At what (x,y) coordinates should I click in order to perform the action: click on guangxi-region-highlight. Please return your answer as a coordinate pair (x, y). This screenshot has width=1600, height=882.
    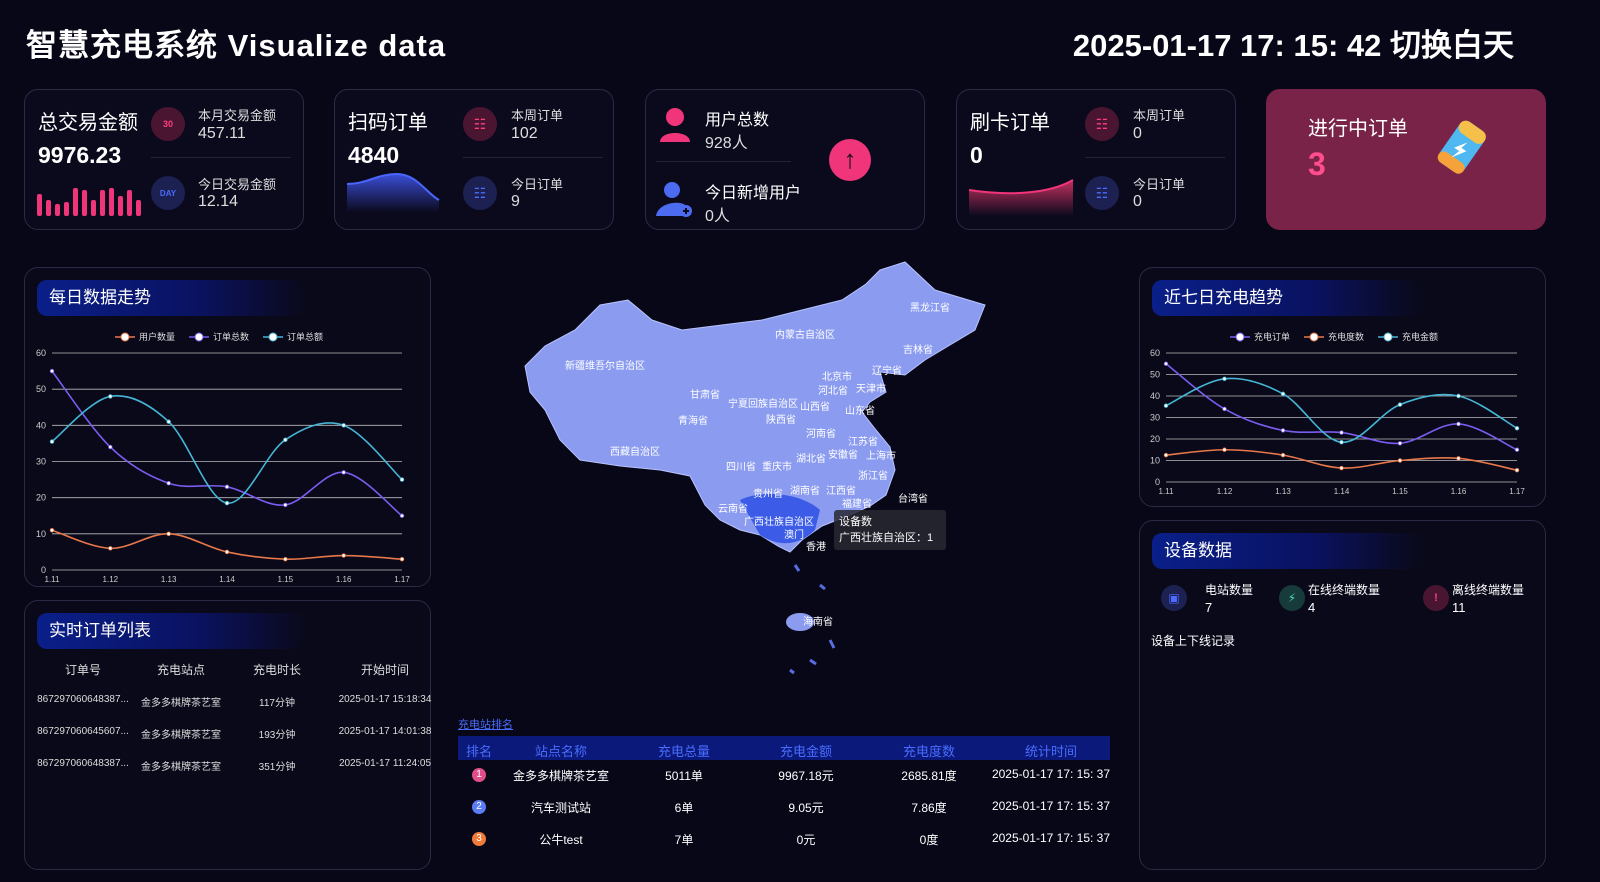
    Looking at the image, I should click on (780, 519).